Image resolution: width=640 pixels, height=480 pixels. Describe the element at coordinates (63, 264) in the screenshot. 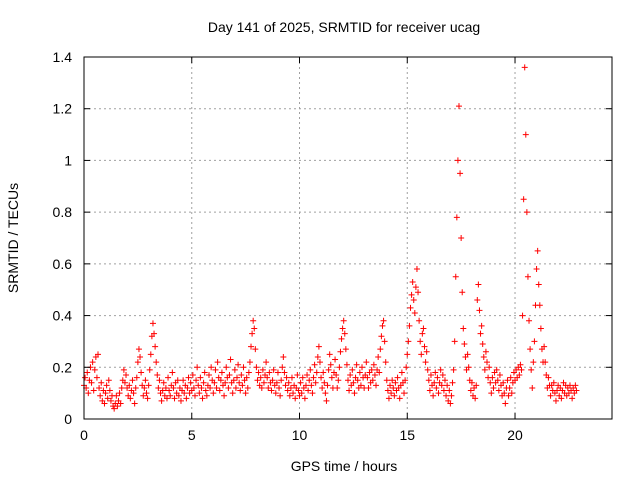

I see `y-tick-label: 0.6` at that location.